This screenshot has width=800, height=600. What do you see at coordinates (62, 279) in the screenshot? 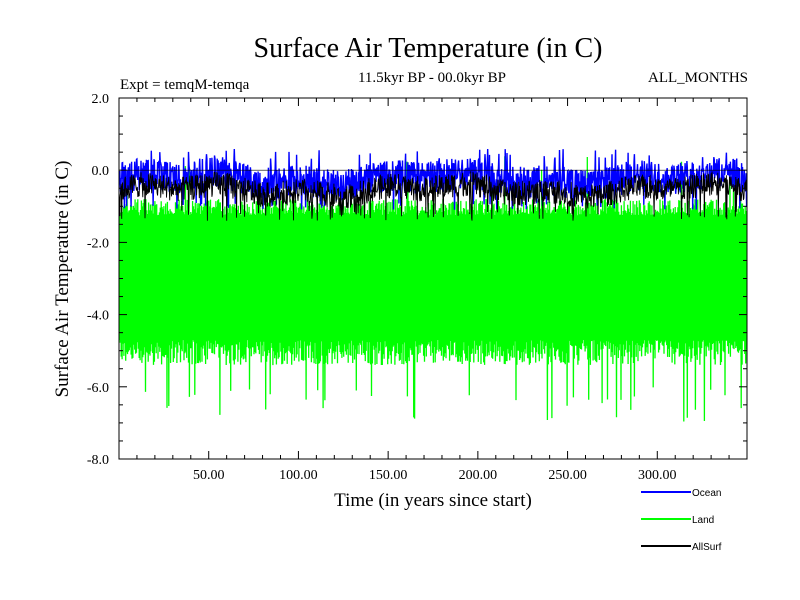
I see `y-axis-label: Surface Air Temperature (in C)` at bounding box center [62, 279].